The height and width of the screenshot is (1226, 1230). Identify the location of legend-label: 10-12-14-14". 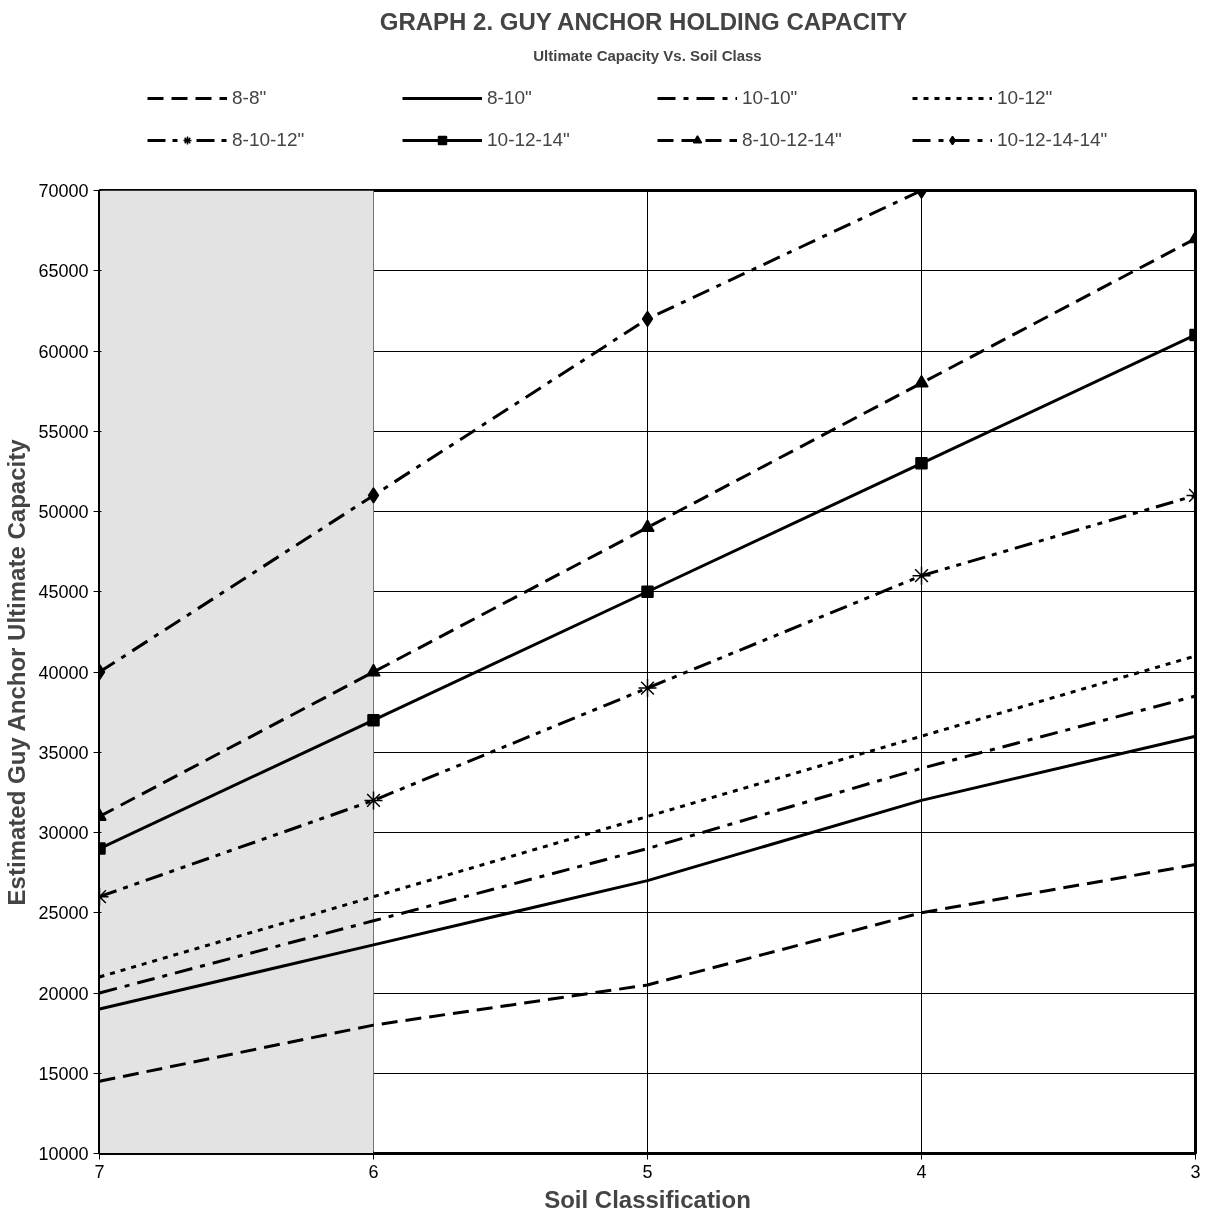
(1053, 140).